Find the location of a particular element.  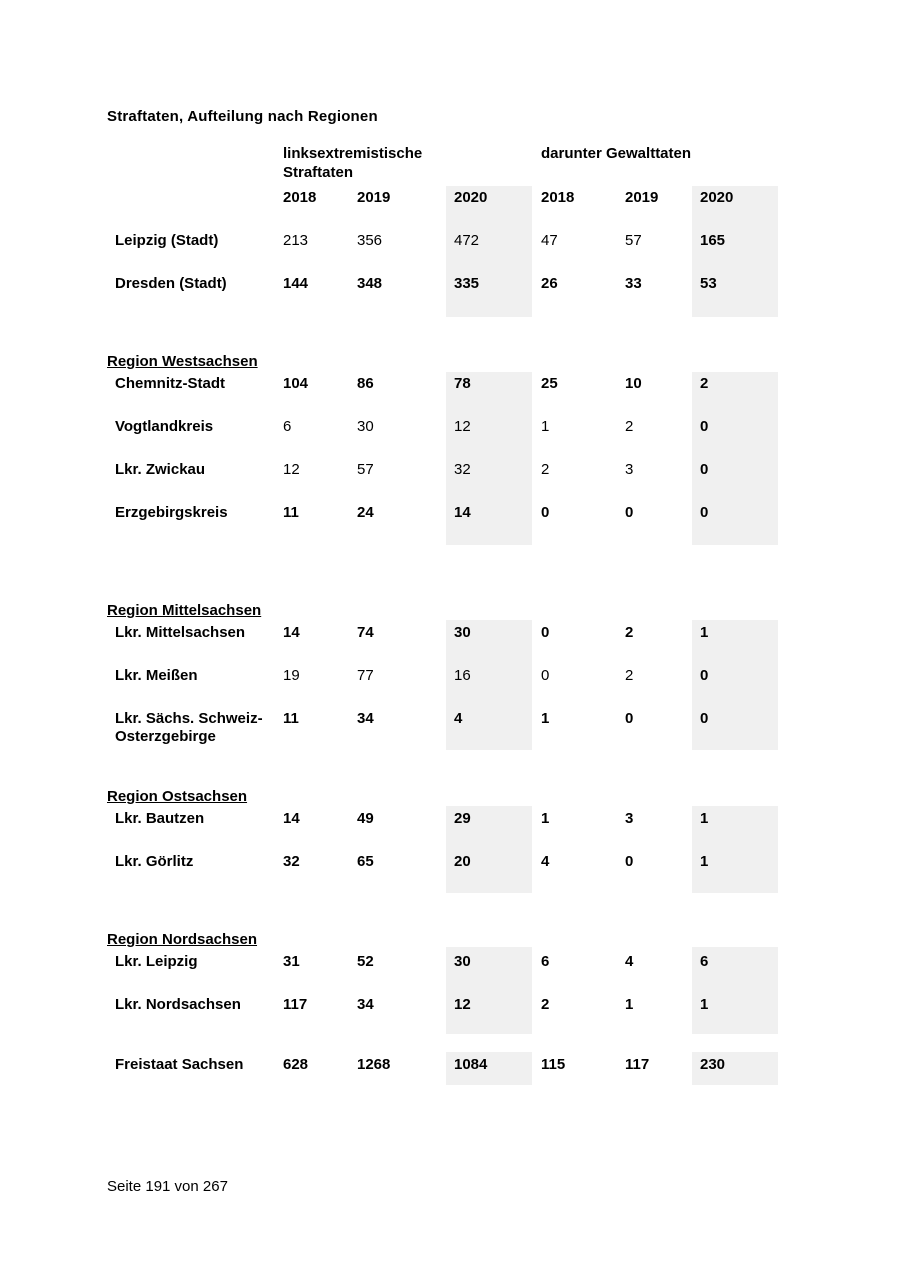

row-label: Lkr. Nordsachsen is located at coordinates (178, 1004).